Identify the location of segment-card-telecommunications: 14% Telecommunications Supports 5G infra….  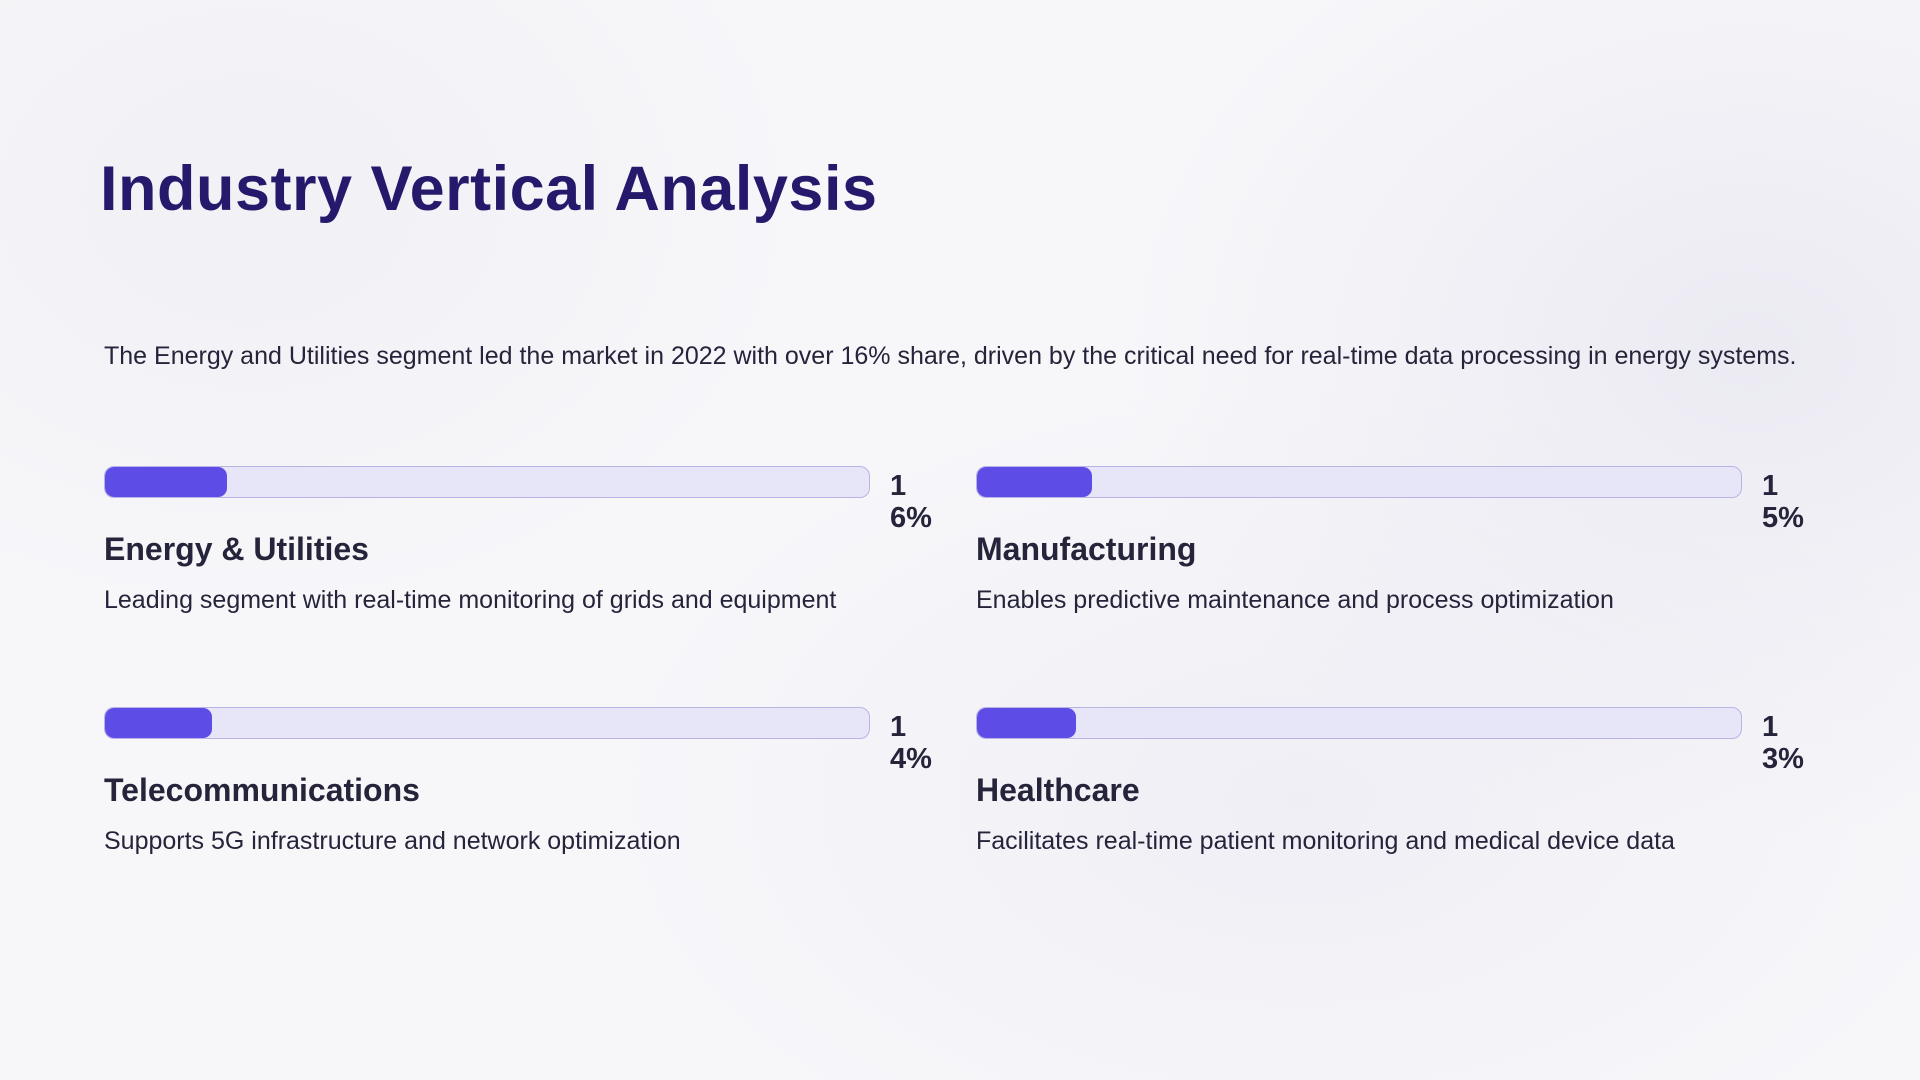
(518, 827).